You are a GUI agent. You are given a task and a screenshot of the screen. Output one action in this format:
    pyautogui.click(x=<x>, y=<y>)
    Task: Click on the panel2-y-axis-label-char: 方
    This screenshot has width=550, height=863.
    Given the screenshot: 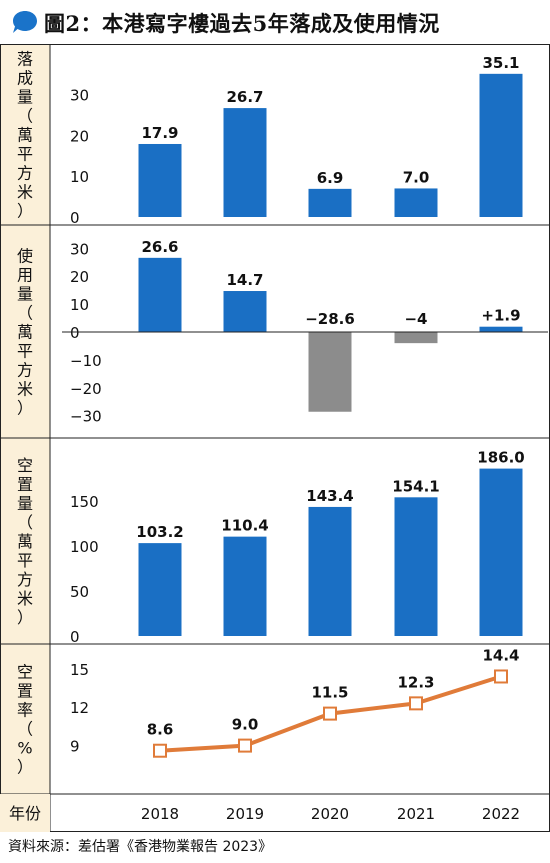 What is the action you would take?
    pyautogui.click(x=25, y=370)
    